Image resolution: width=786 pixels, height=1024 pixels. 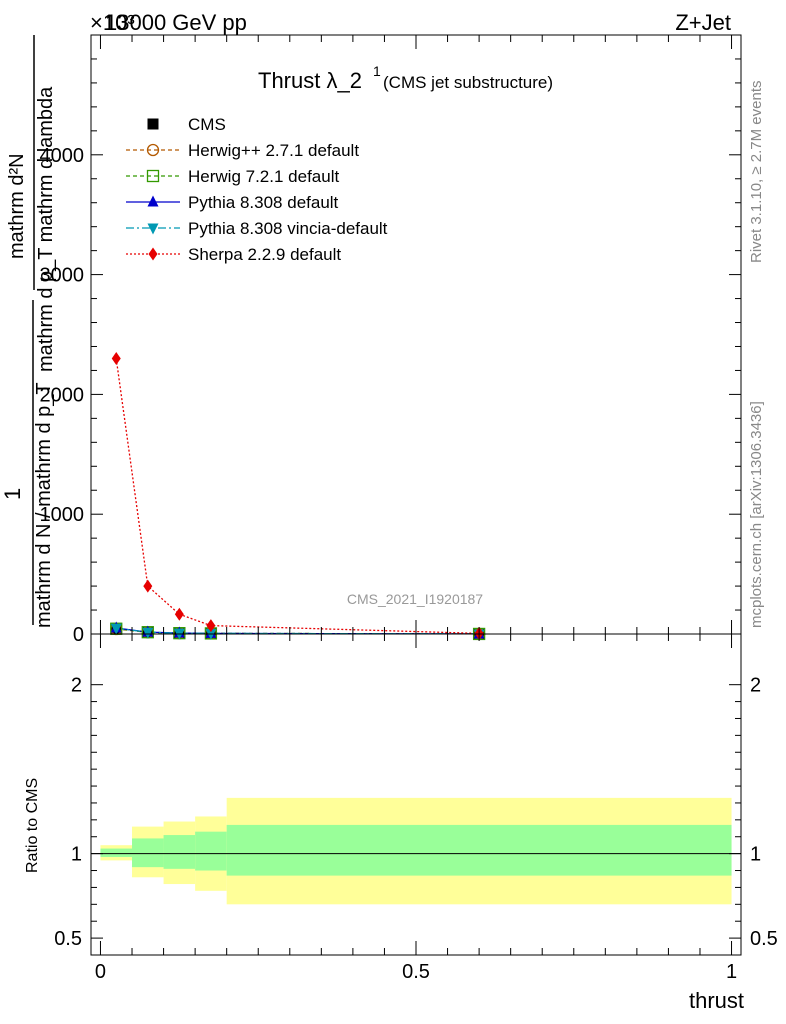 I want to click on ratio-y-tick-label-right: 0.5, so click(x=764, y=939).